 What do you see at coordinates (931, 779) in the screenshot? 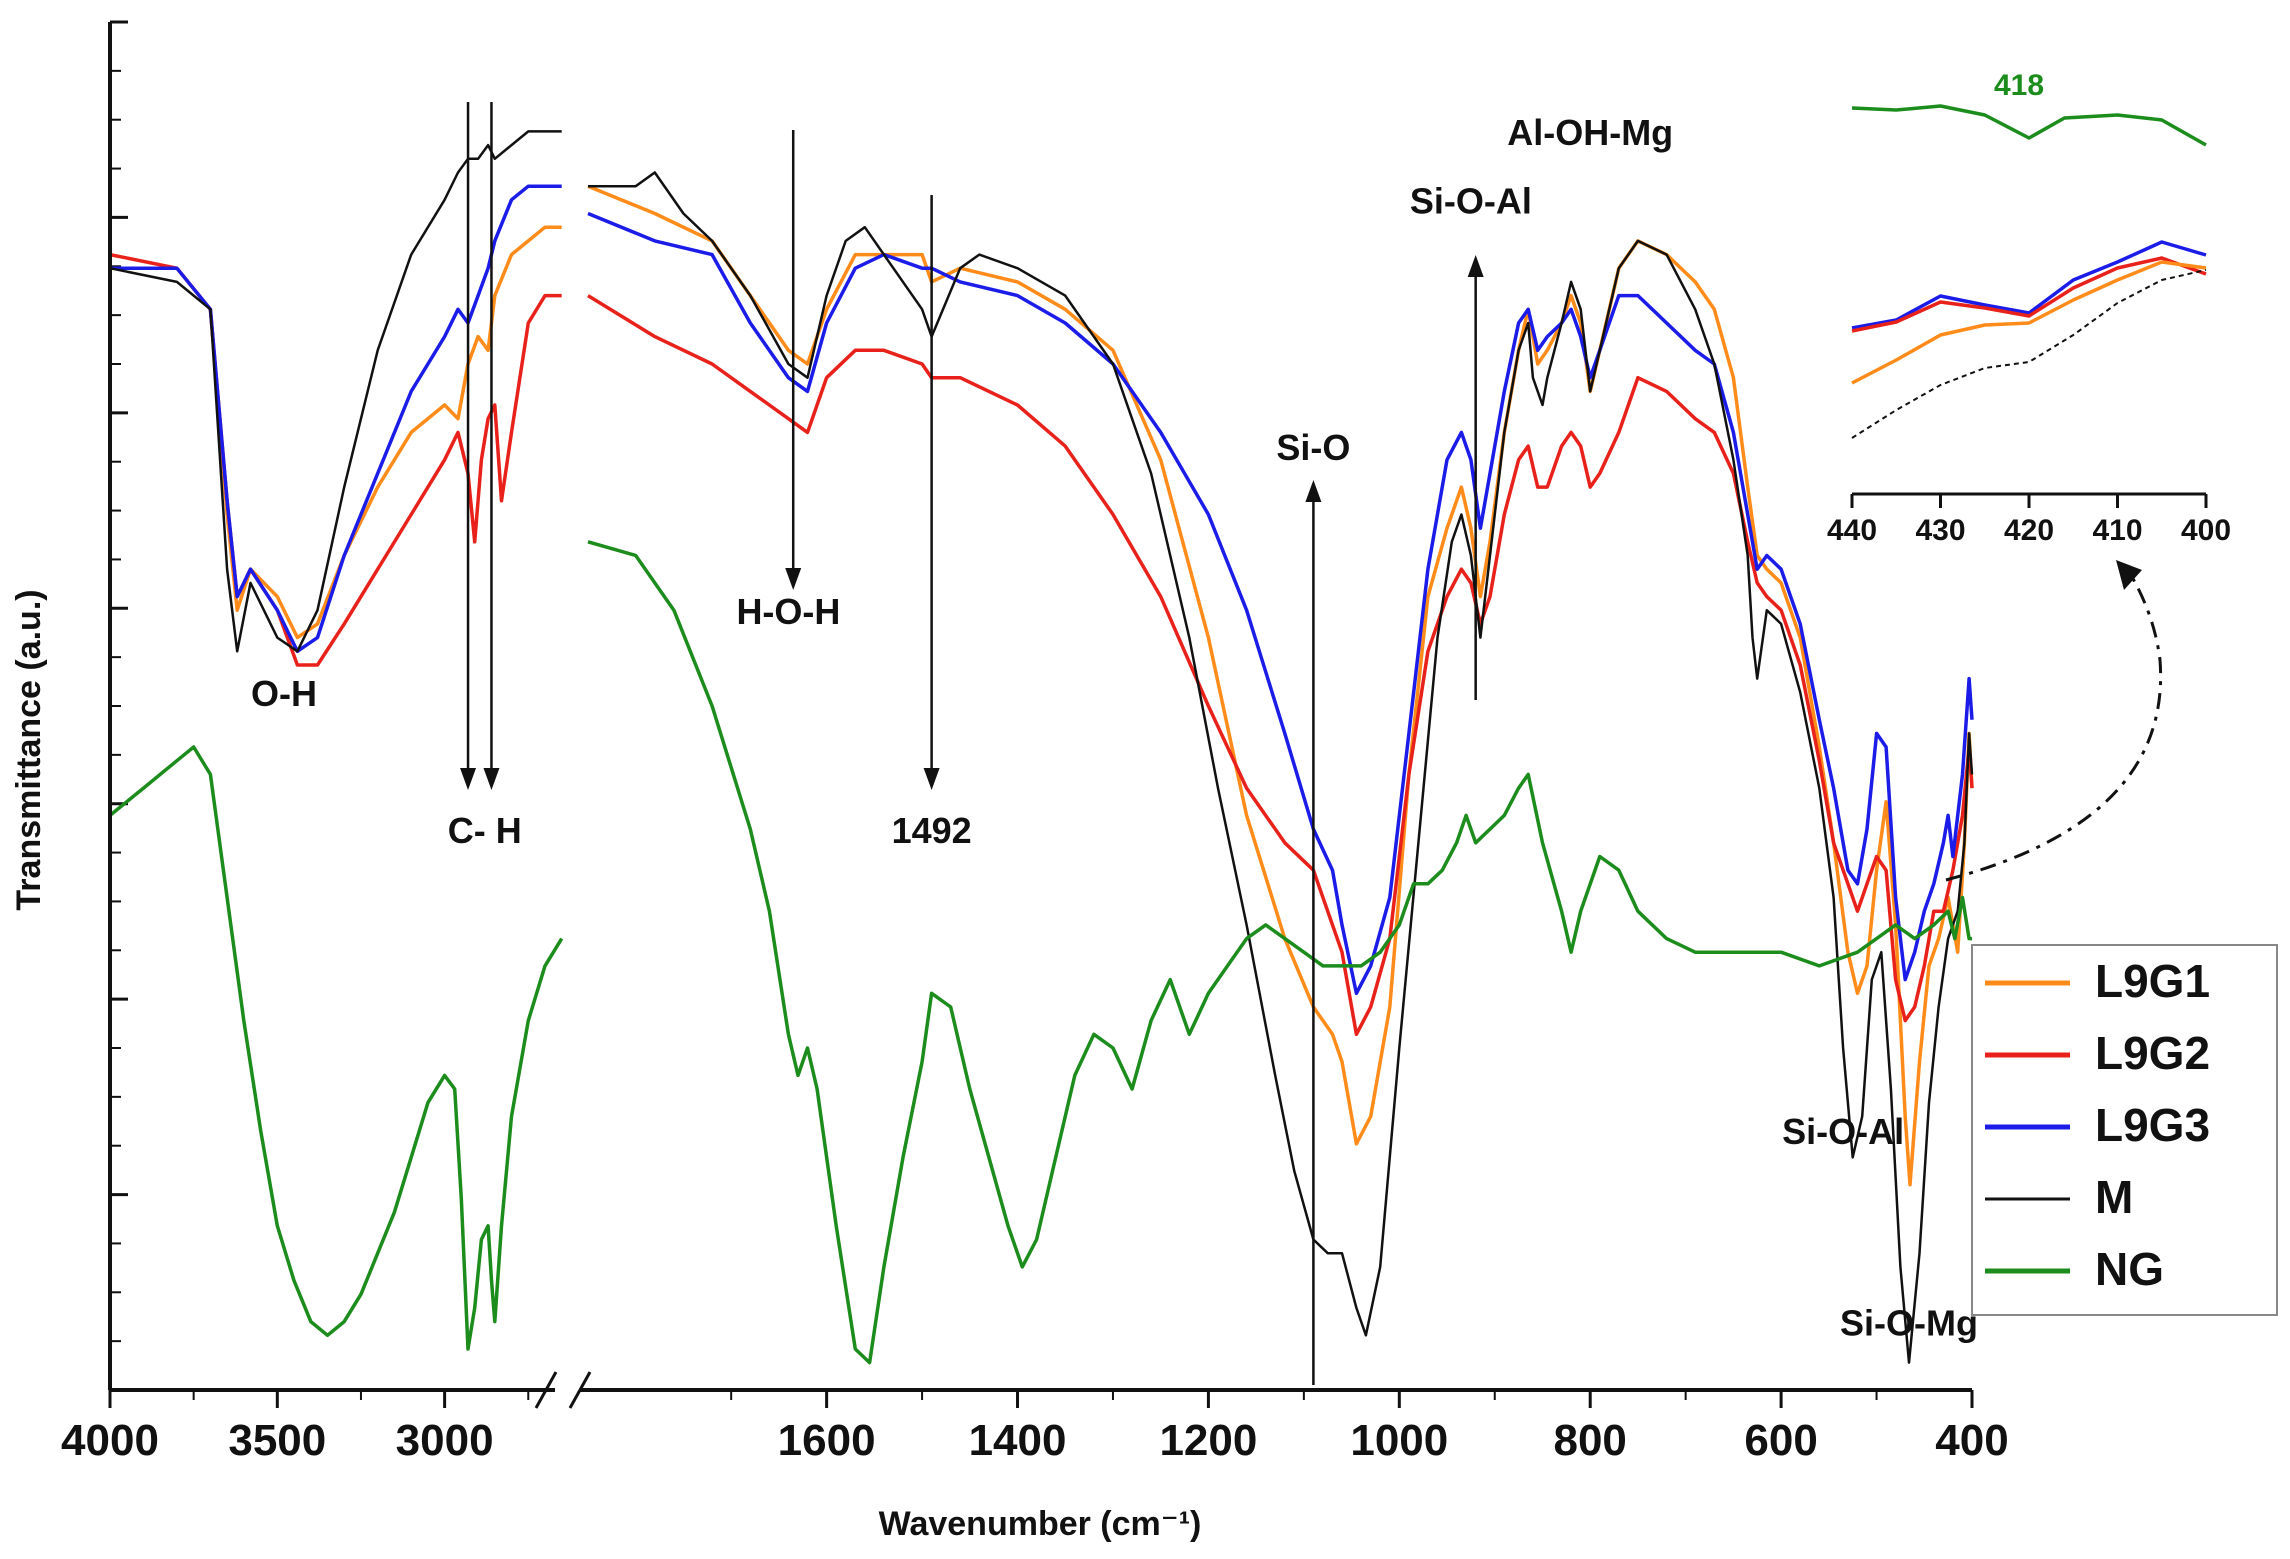
I see `arrow-1492-head` at bounding box center [931, 779].